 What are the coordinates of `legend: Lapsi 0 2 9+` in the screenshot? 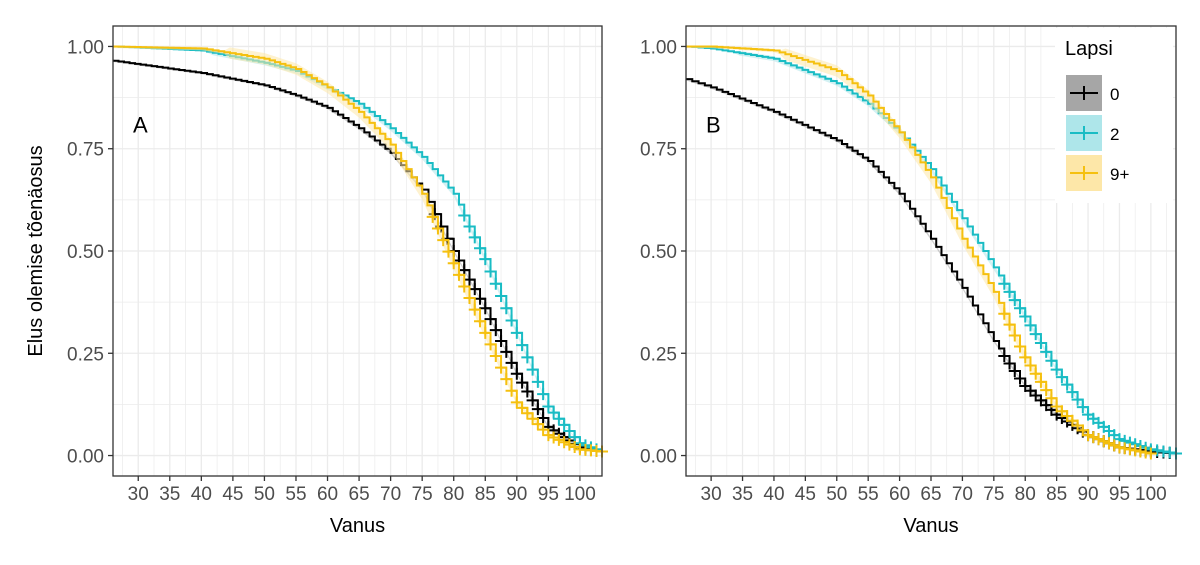 It's located at (1114, 115).